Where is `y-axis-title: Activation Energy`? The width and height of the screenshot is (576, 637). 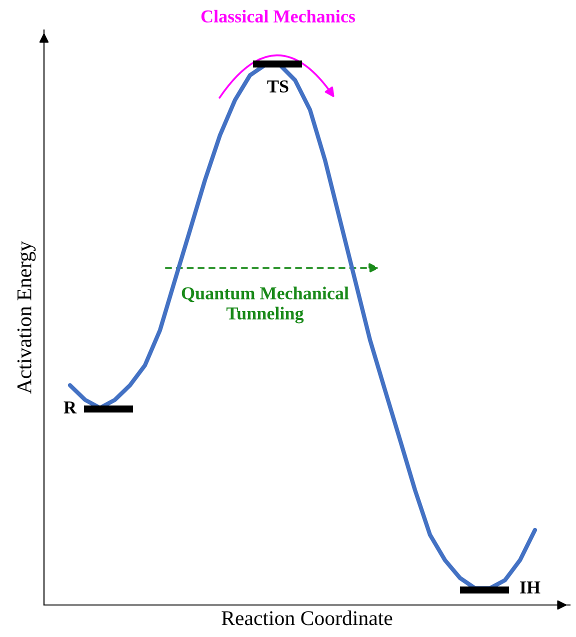
y-axis-title: Activation Energy is located at coordinates (26, 317).